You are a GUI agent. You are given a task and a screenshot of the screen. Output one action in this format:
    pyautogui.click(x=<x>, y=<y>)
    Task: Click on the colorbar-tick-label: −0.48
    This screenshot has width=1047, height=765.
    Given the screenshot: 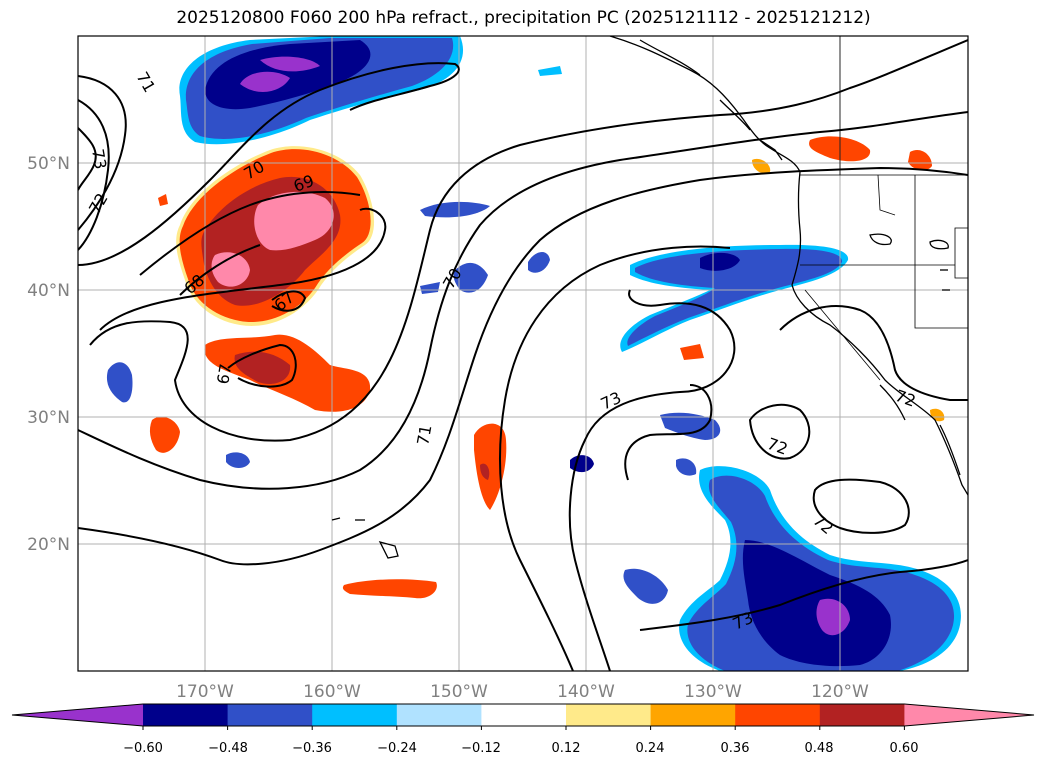 What is the action you would take?
    pyautogui.click(x=228, y=748)
    